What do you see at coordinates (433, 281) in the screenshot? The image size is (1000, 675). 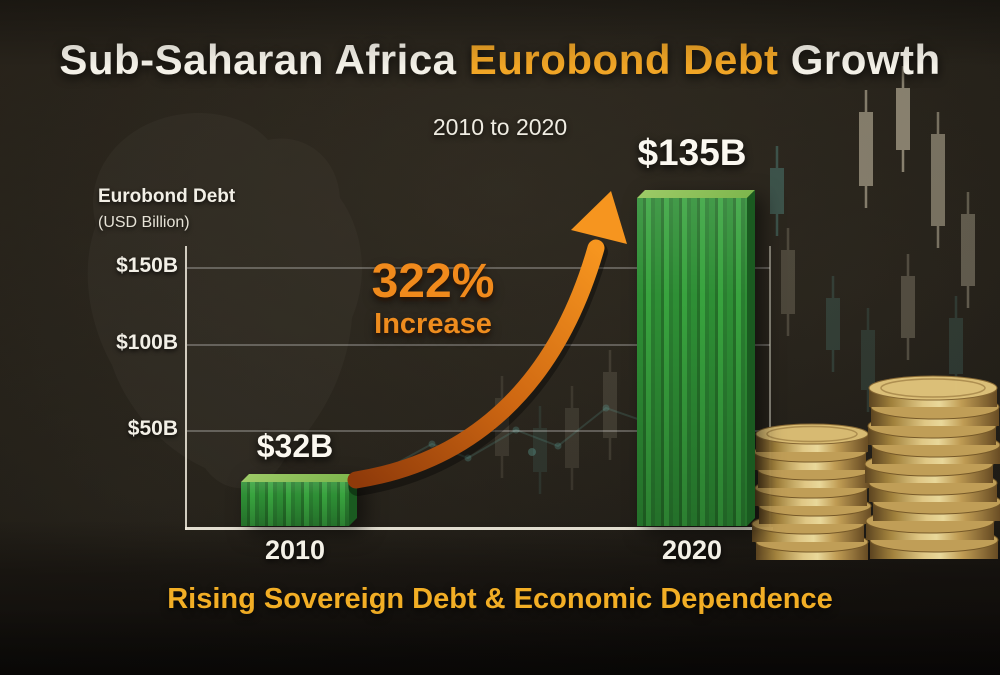 I see `percent-text: 322%` at bounding box center [433, 281].